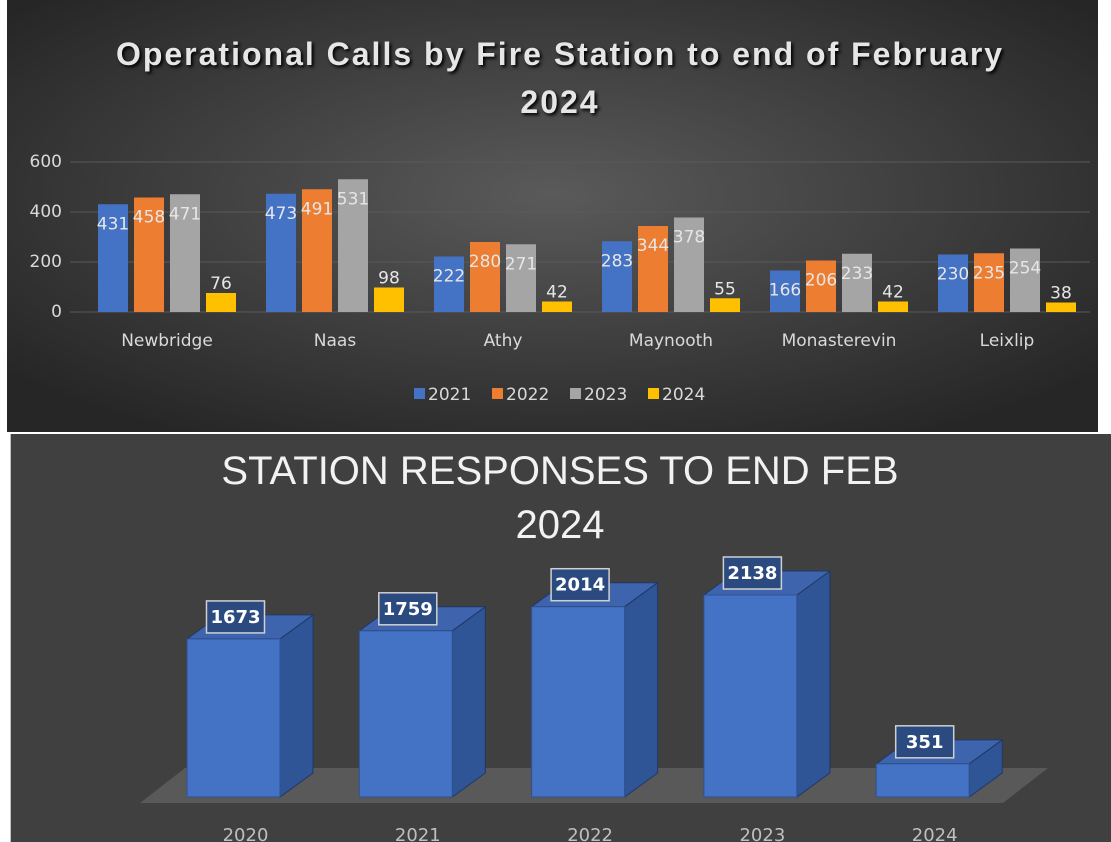 Image resolution: width=1111 pixels, height=842 pixels. What do you see at coordinates (527, 395) in the screenshot?
I see `legend-label: 2022` at bounding box center [527, 395].